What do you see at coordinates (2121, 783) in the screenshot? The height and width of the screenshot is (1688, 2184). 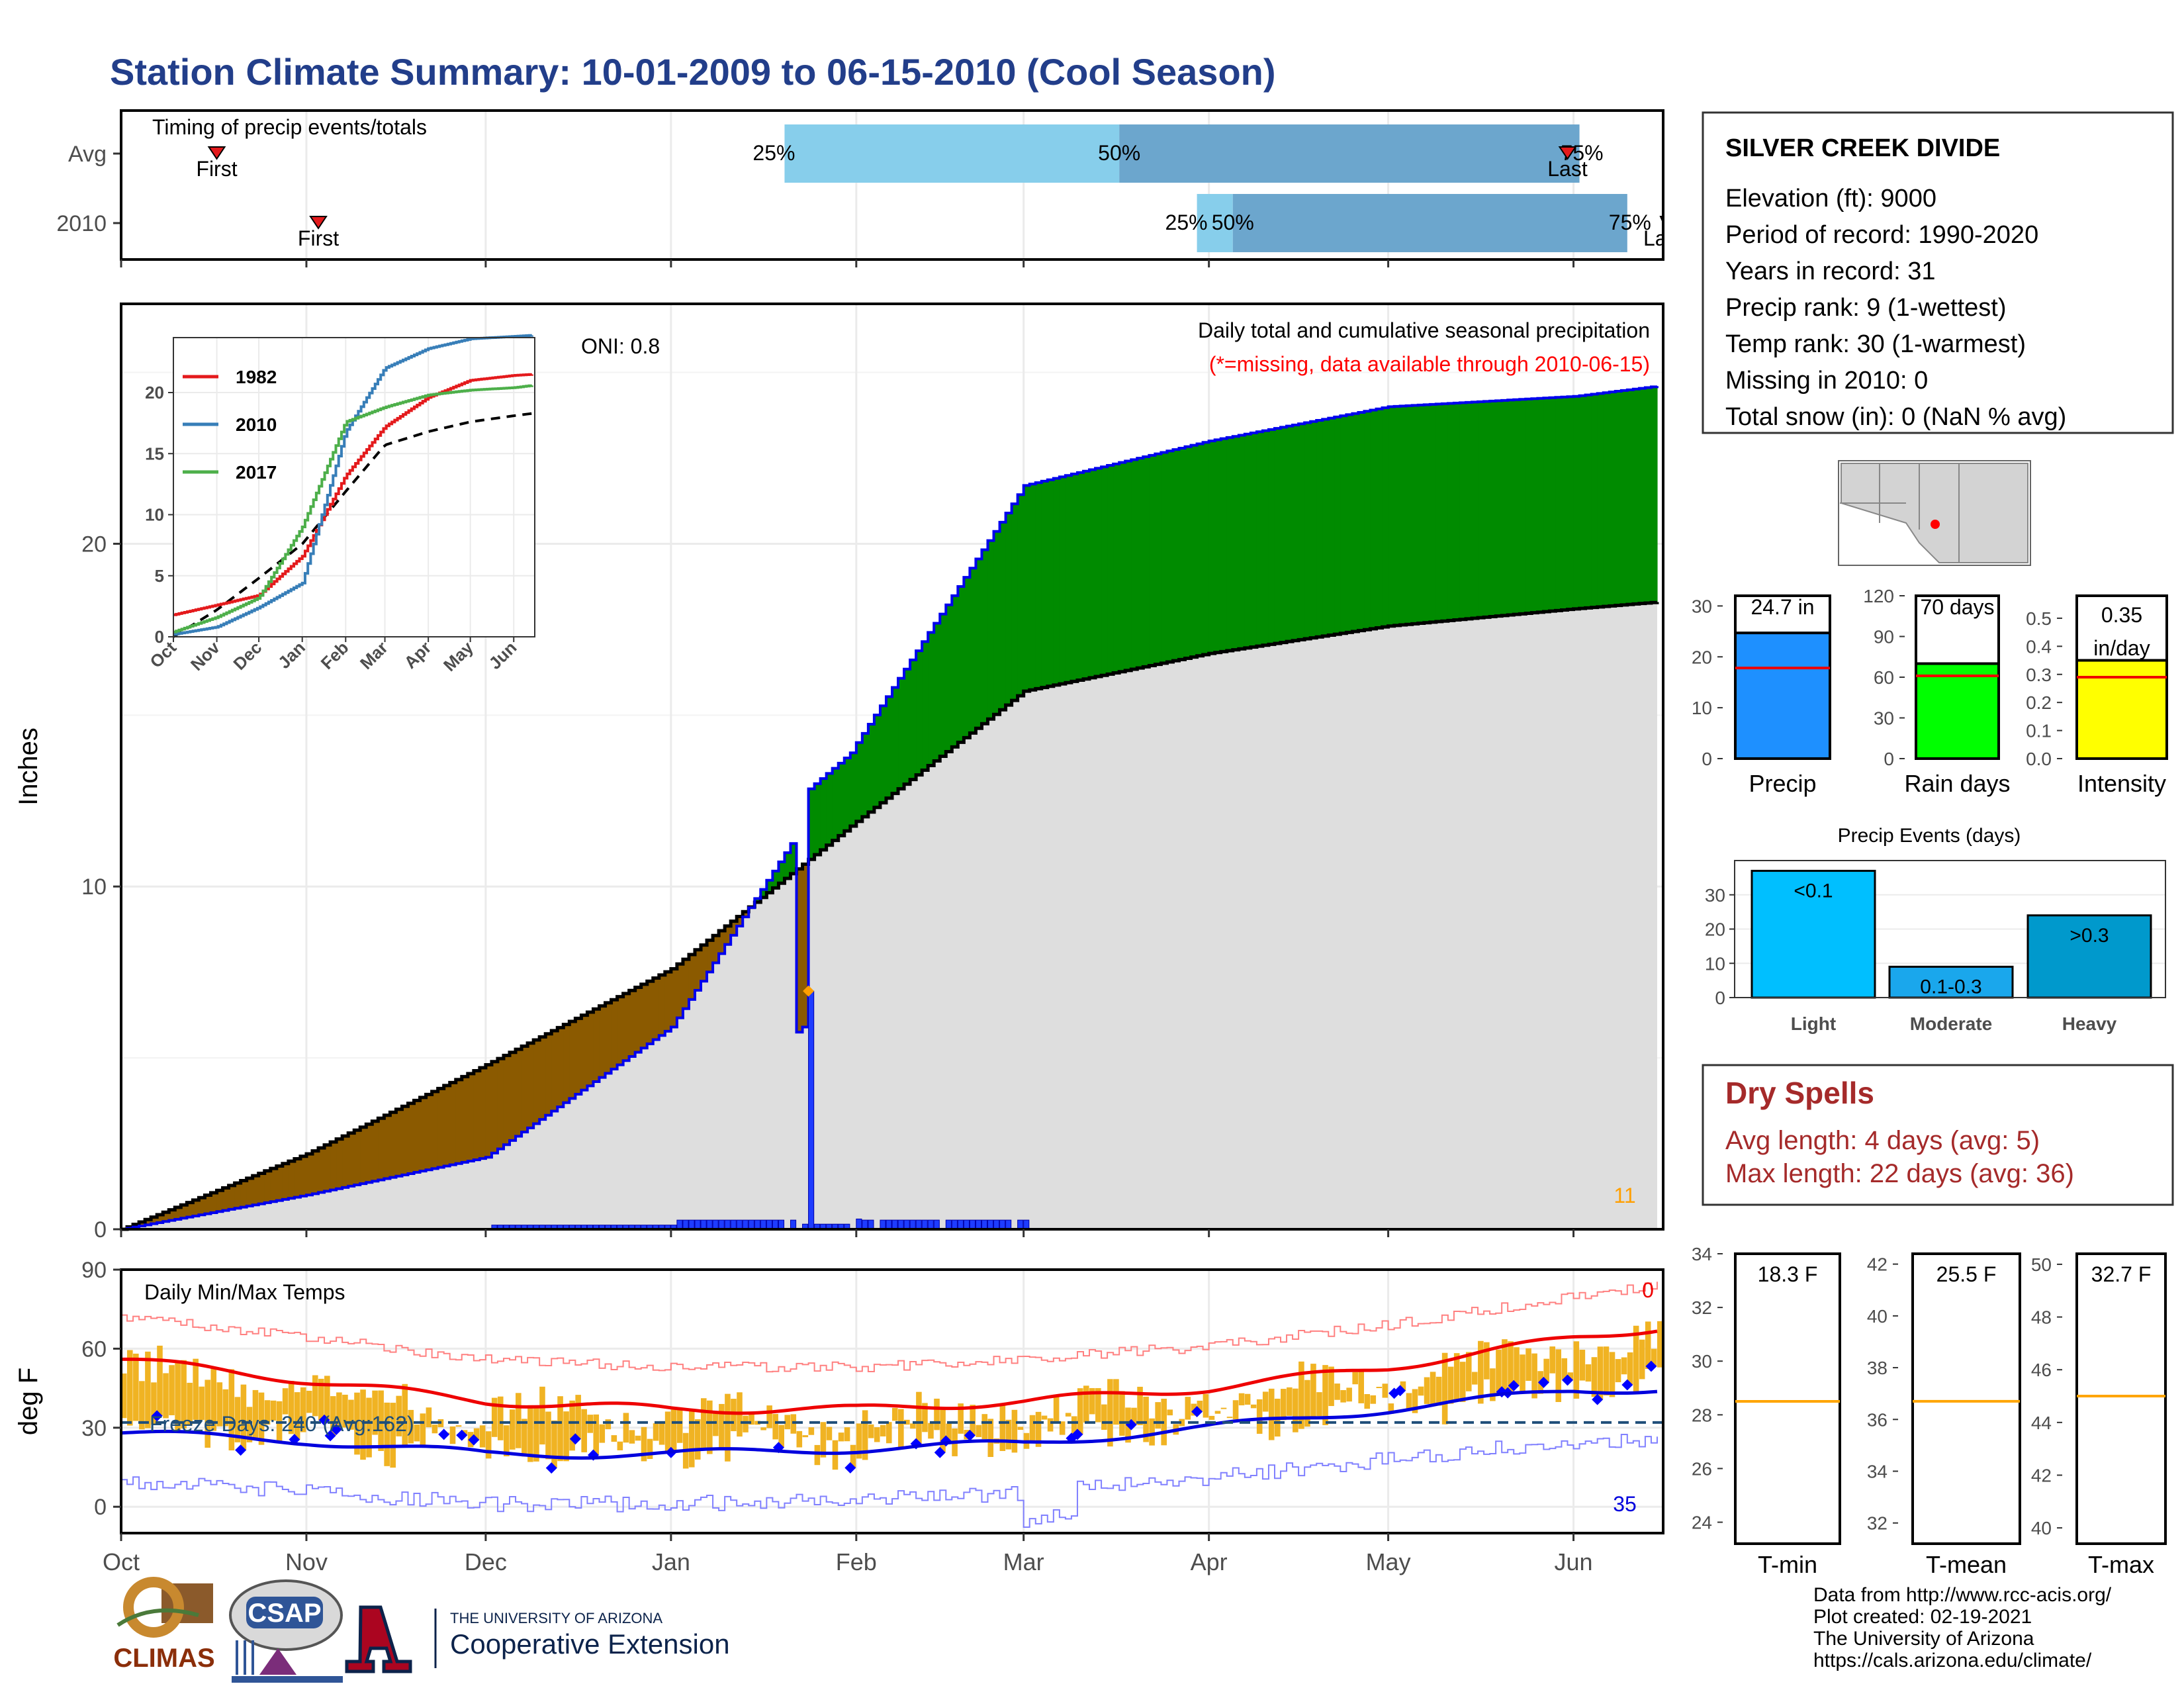 I see `mini-bar-label: Intensity` at bounding box center [2121, 783].